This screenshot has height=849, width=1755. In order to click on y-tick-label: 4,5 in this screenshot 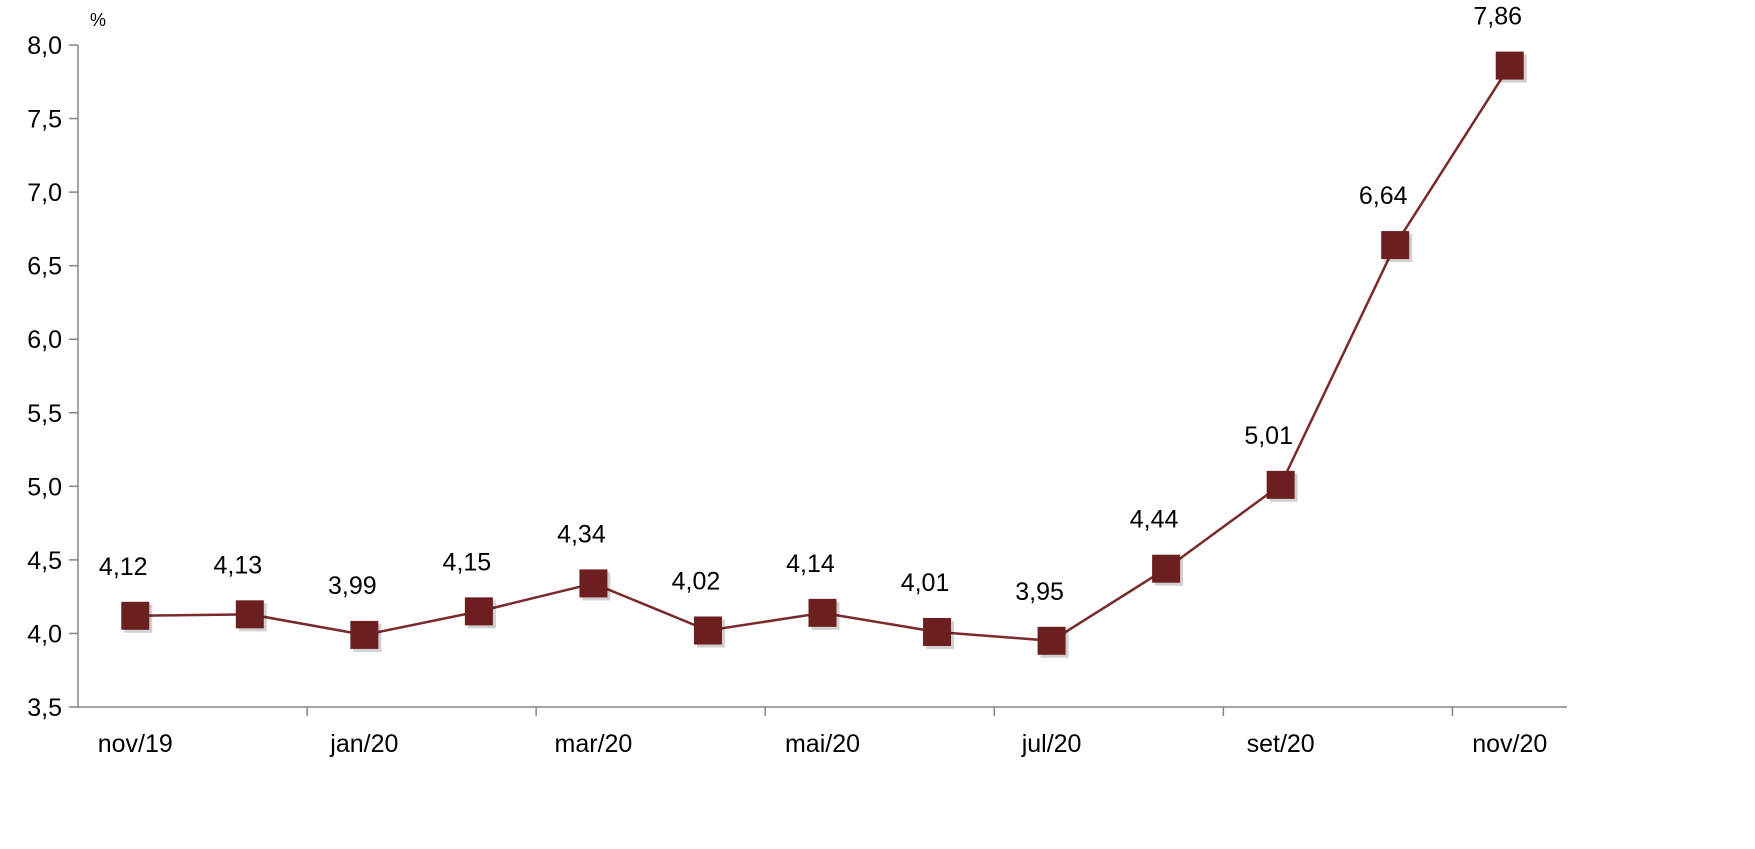, I will do `click(44, 561)`.